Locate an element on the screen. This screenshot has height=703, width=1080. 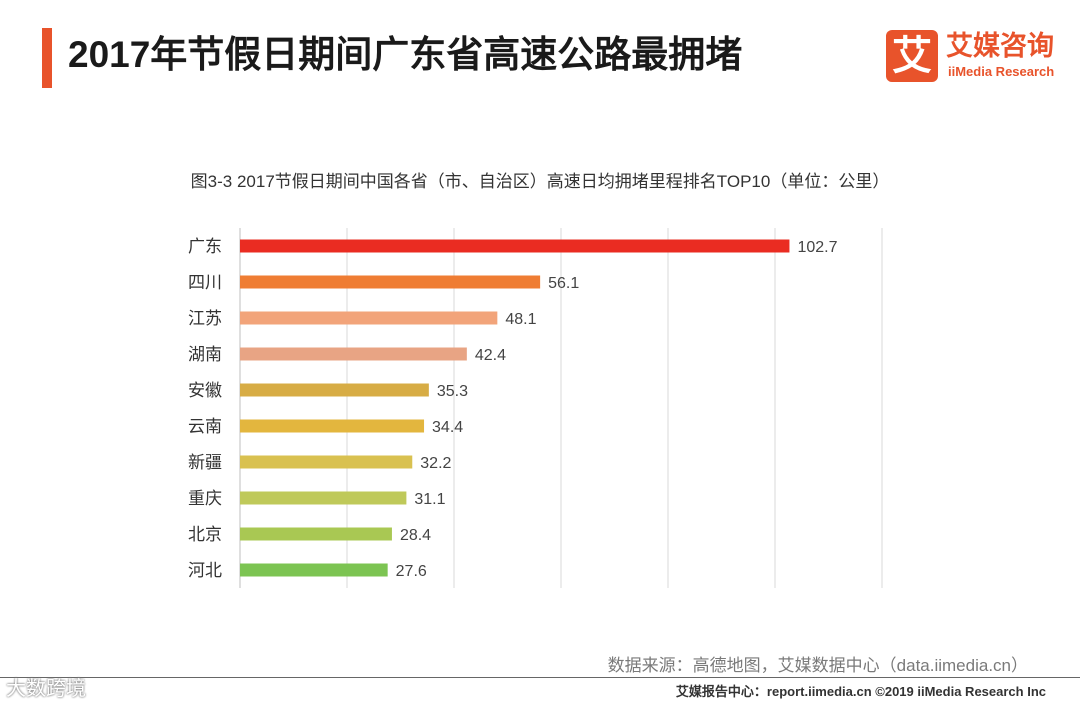
value-label-0: 102.7 is located at coordinates (817, 247).